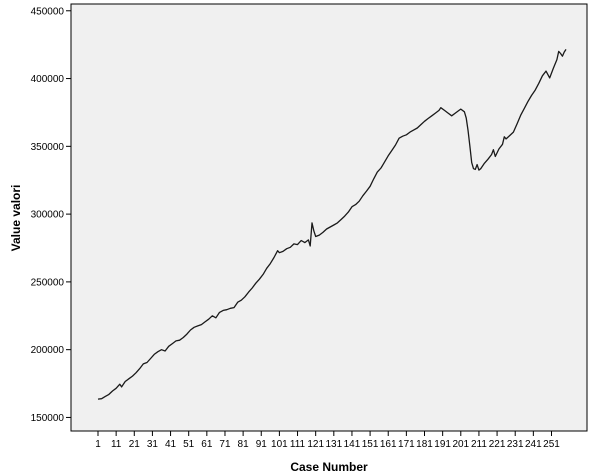 This screenshot has height=476, width=589. I want to click on x-tick-label: 111, so click(298, 444).